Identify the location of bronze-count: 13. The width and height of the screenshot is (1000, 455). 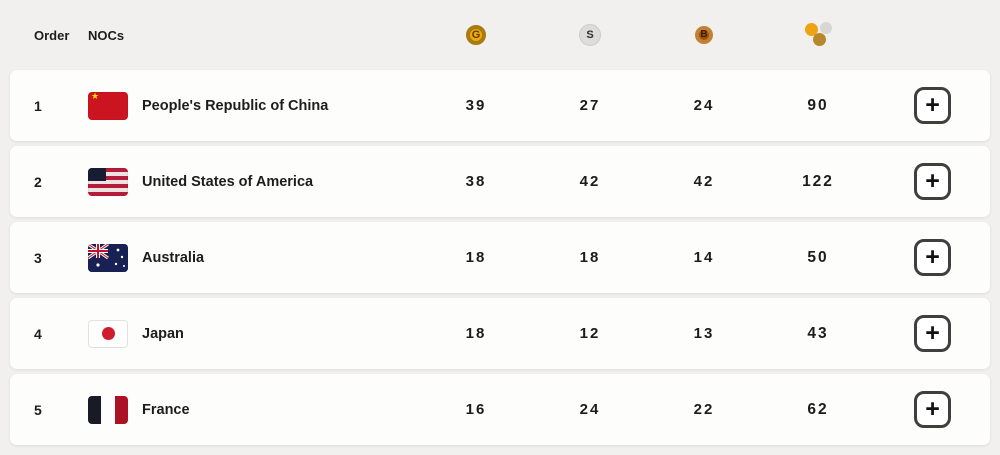
(704, 333).